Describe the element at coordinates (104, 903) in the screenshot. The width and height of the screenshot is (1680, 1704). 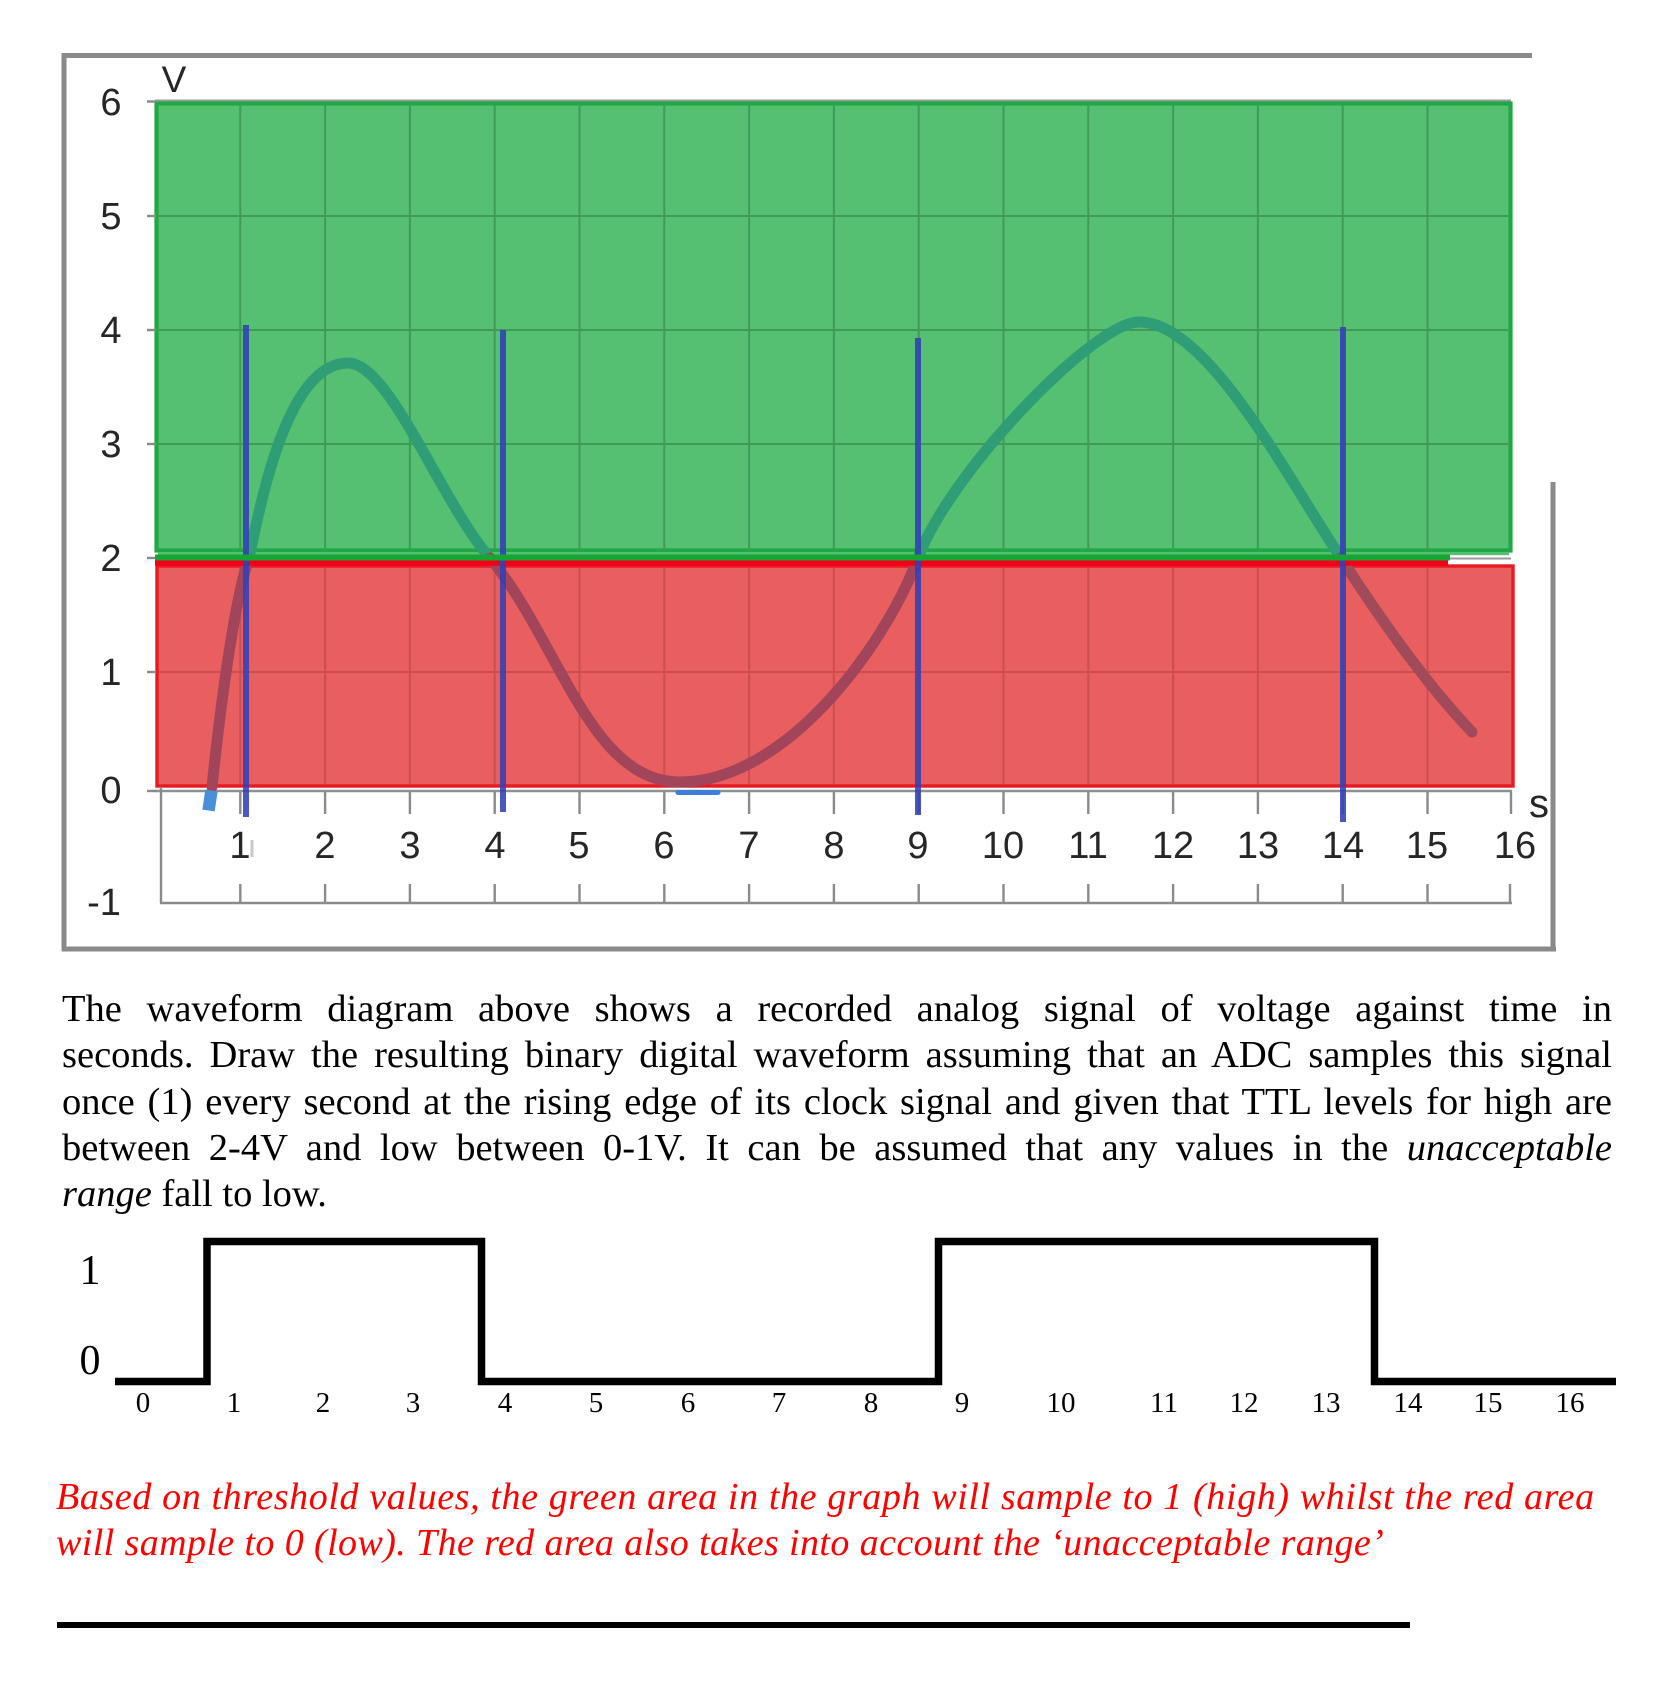
I see `svg-text: -1` at that location.